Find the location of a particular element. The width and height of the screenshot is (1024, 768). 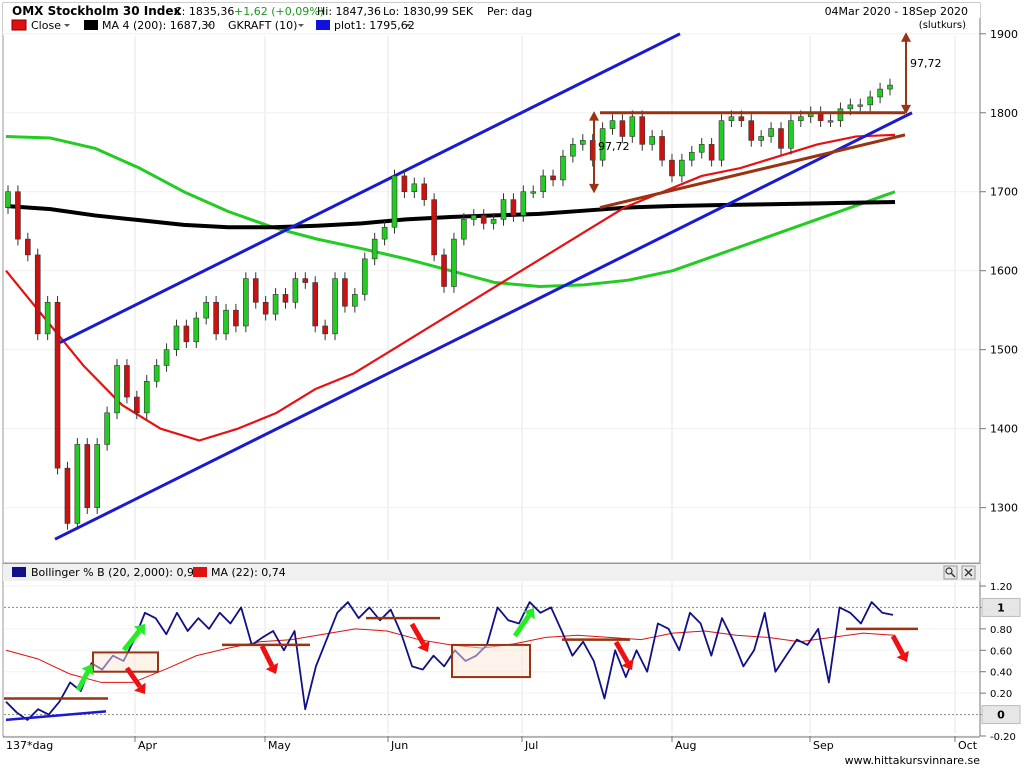

consolidation-box is located at coordinates (125, 662).